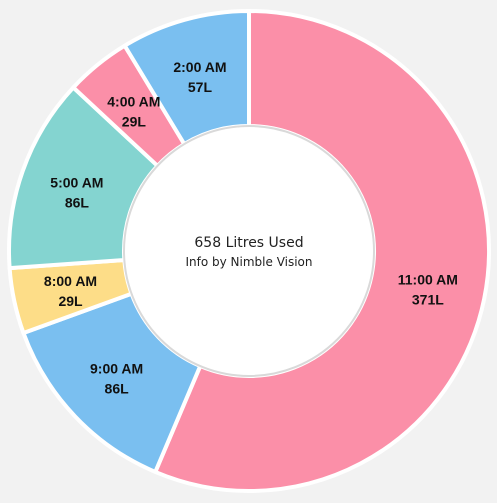  What do you see at coordinates (428, 299) in the screenshot?
I see `slice-value-label: 371L` at bounding box center [428, 299].